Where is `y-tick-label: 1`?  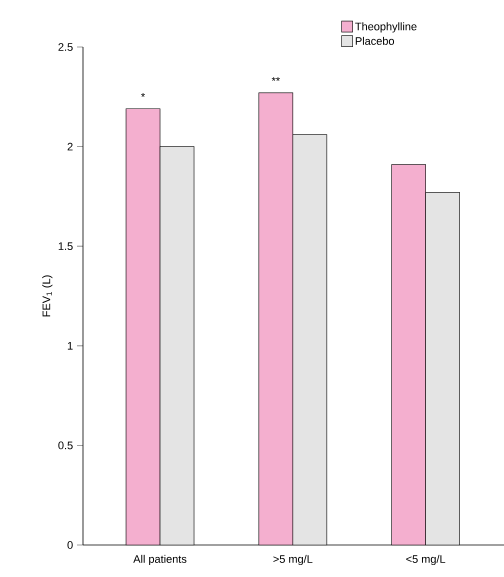
y-tick-label: 1 is located at coordinates (70, 346).